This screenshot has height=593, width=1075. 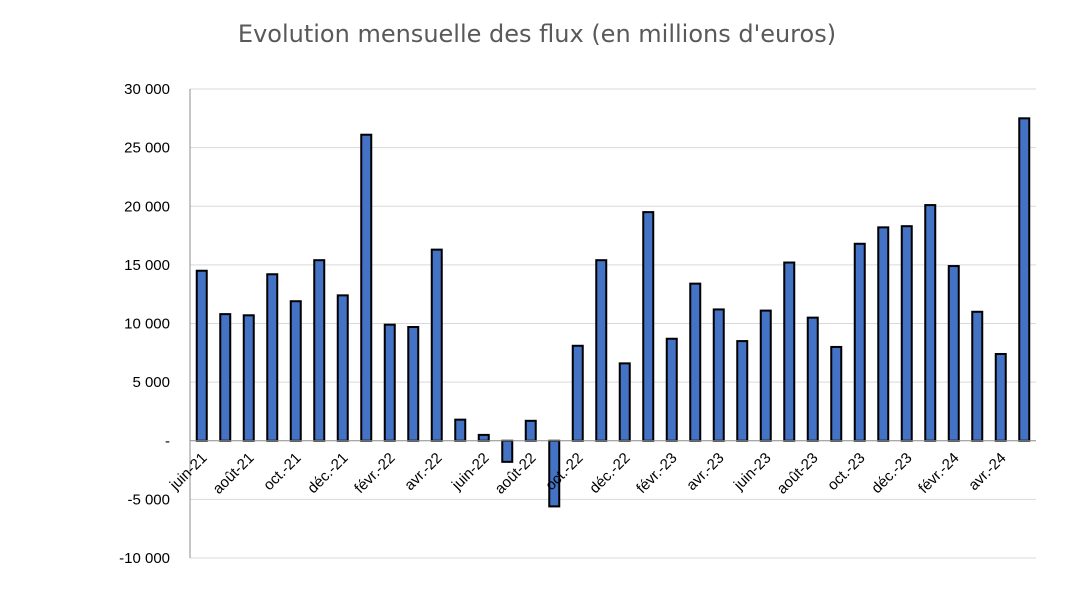 I want to click on y-tick-label: 15 000, so click(x=147, y=265).